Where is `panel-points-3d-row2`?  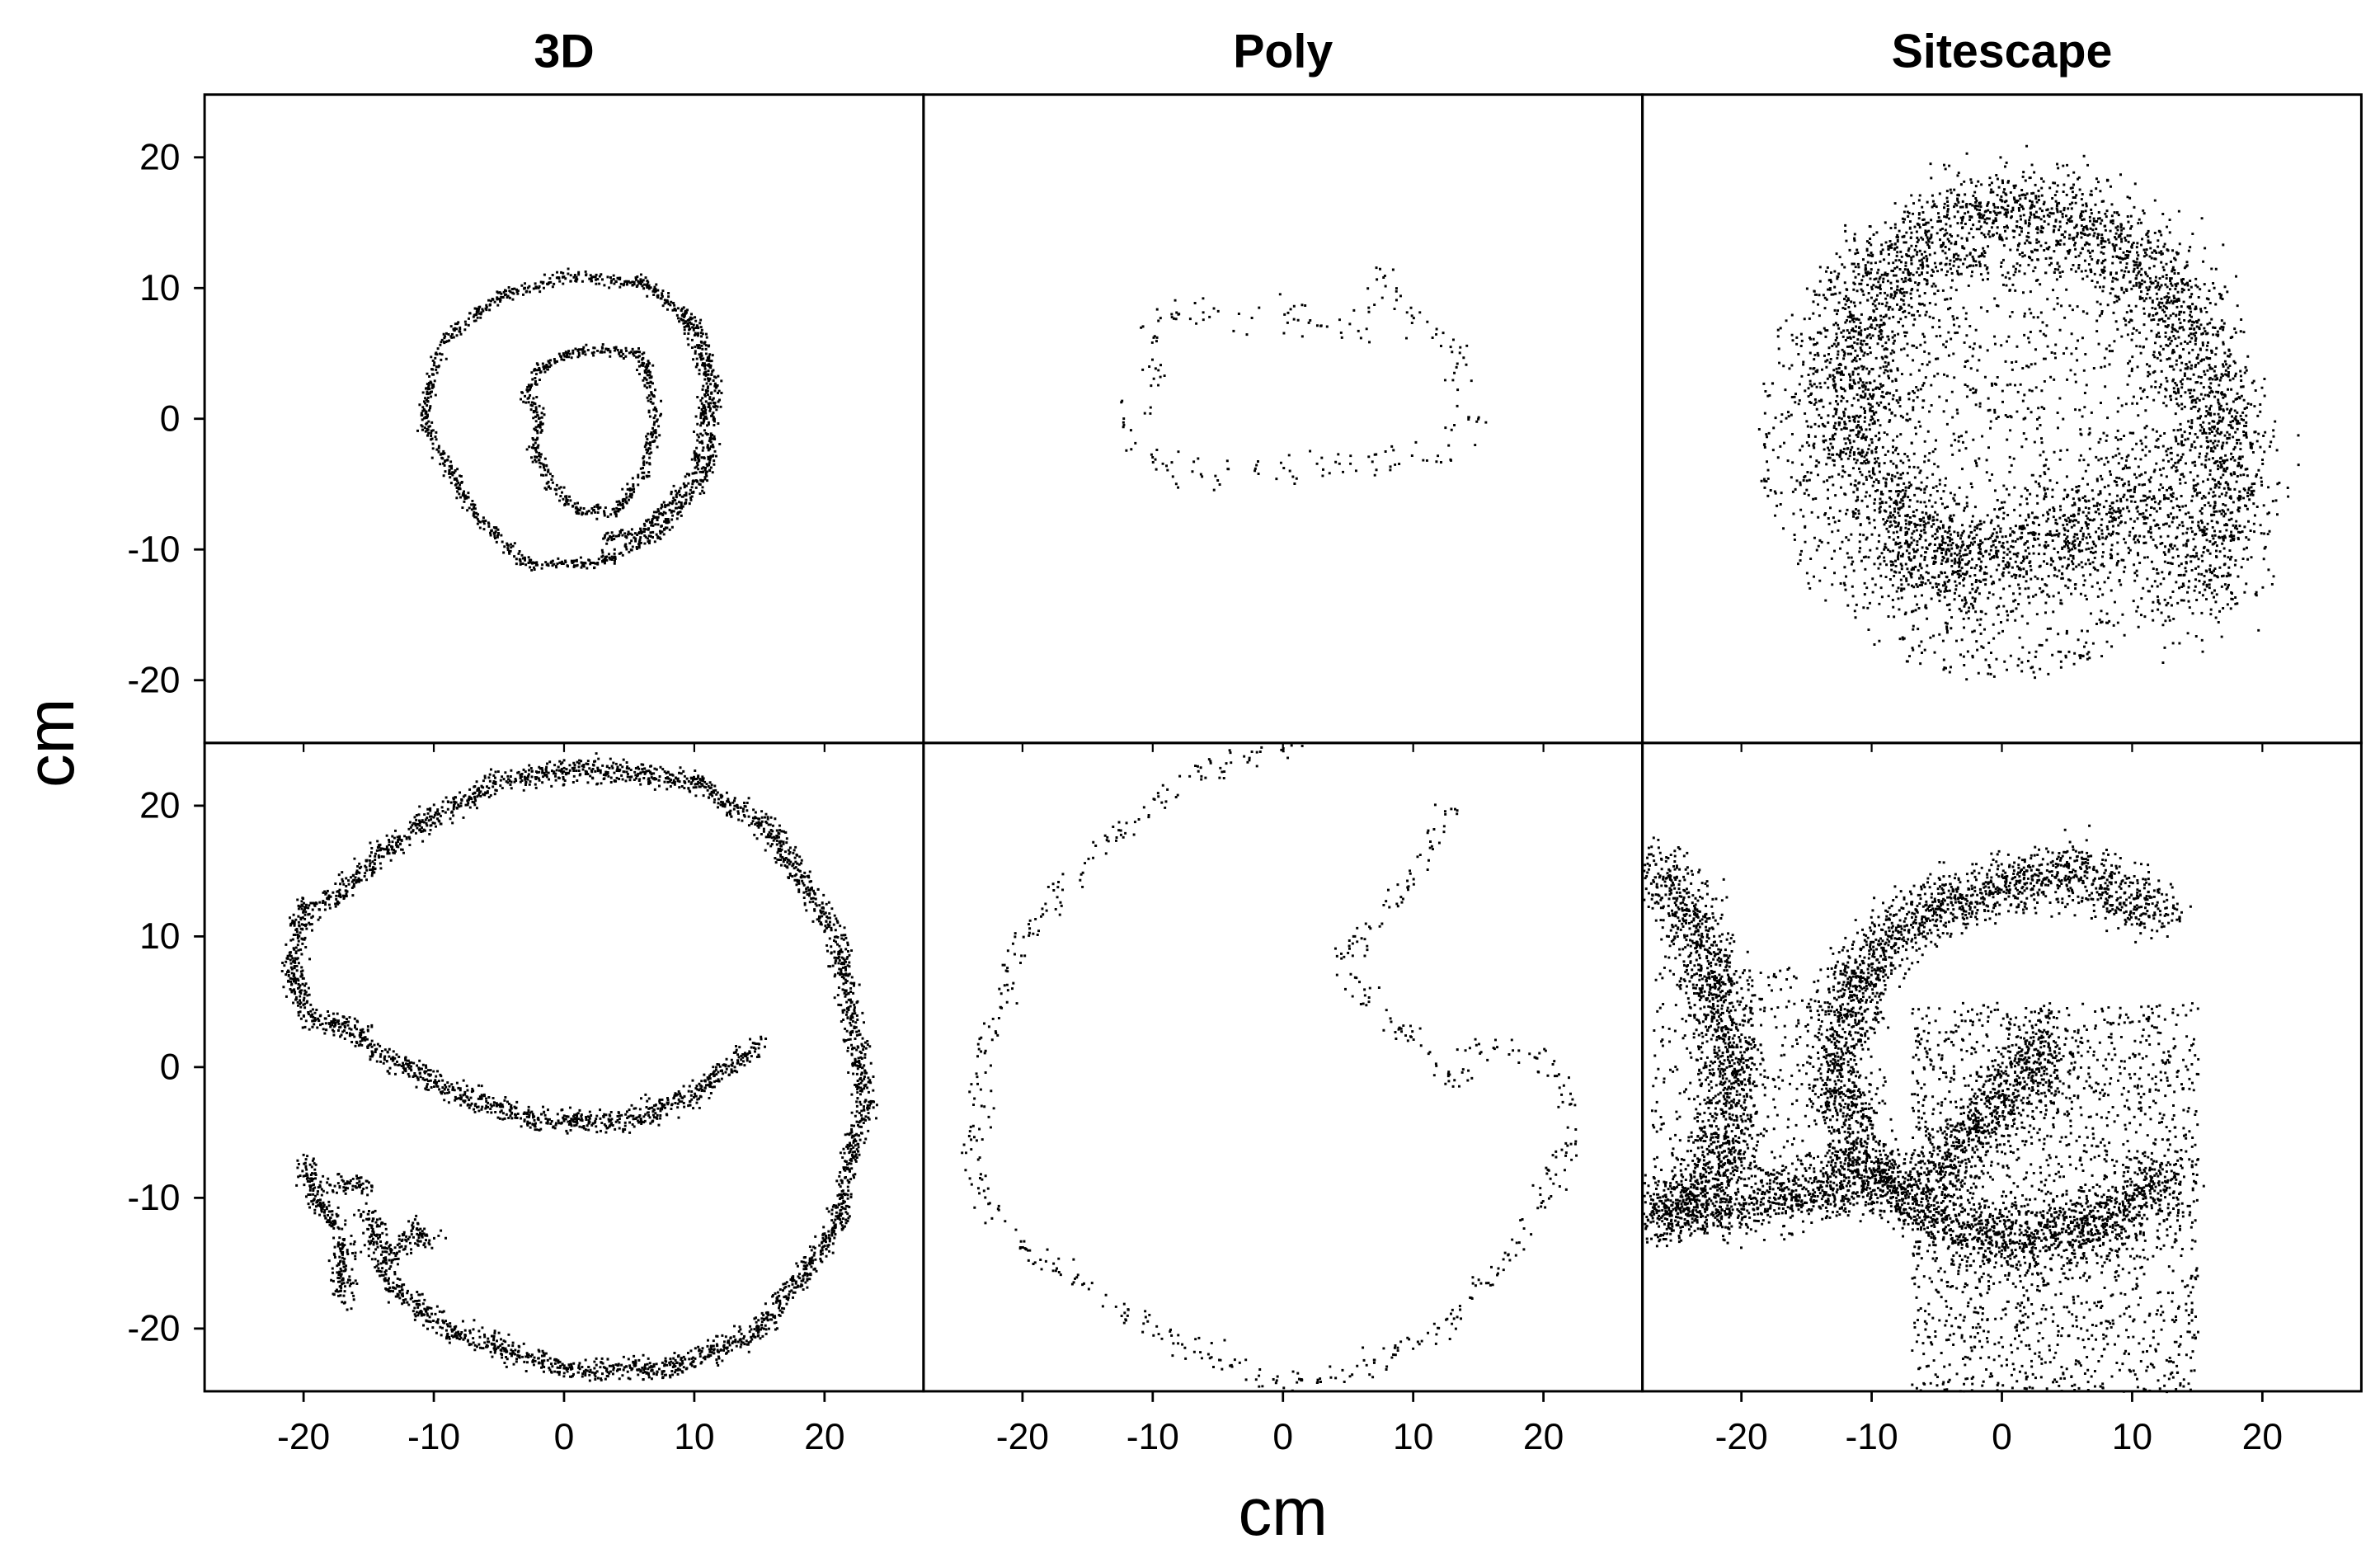 panel-points-3d-row2 is located at coordinates (579, 1067).